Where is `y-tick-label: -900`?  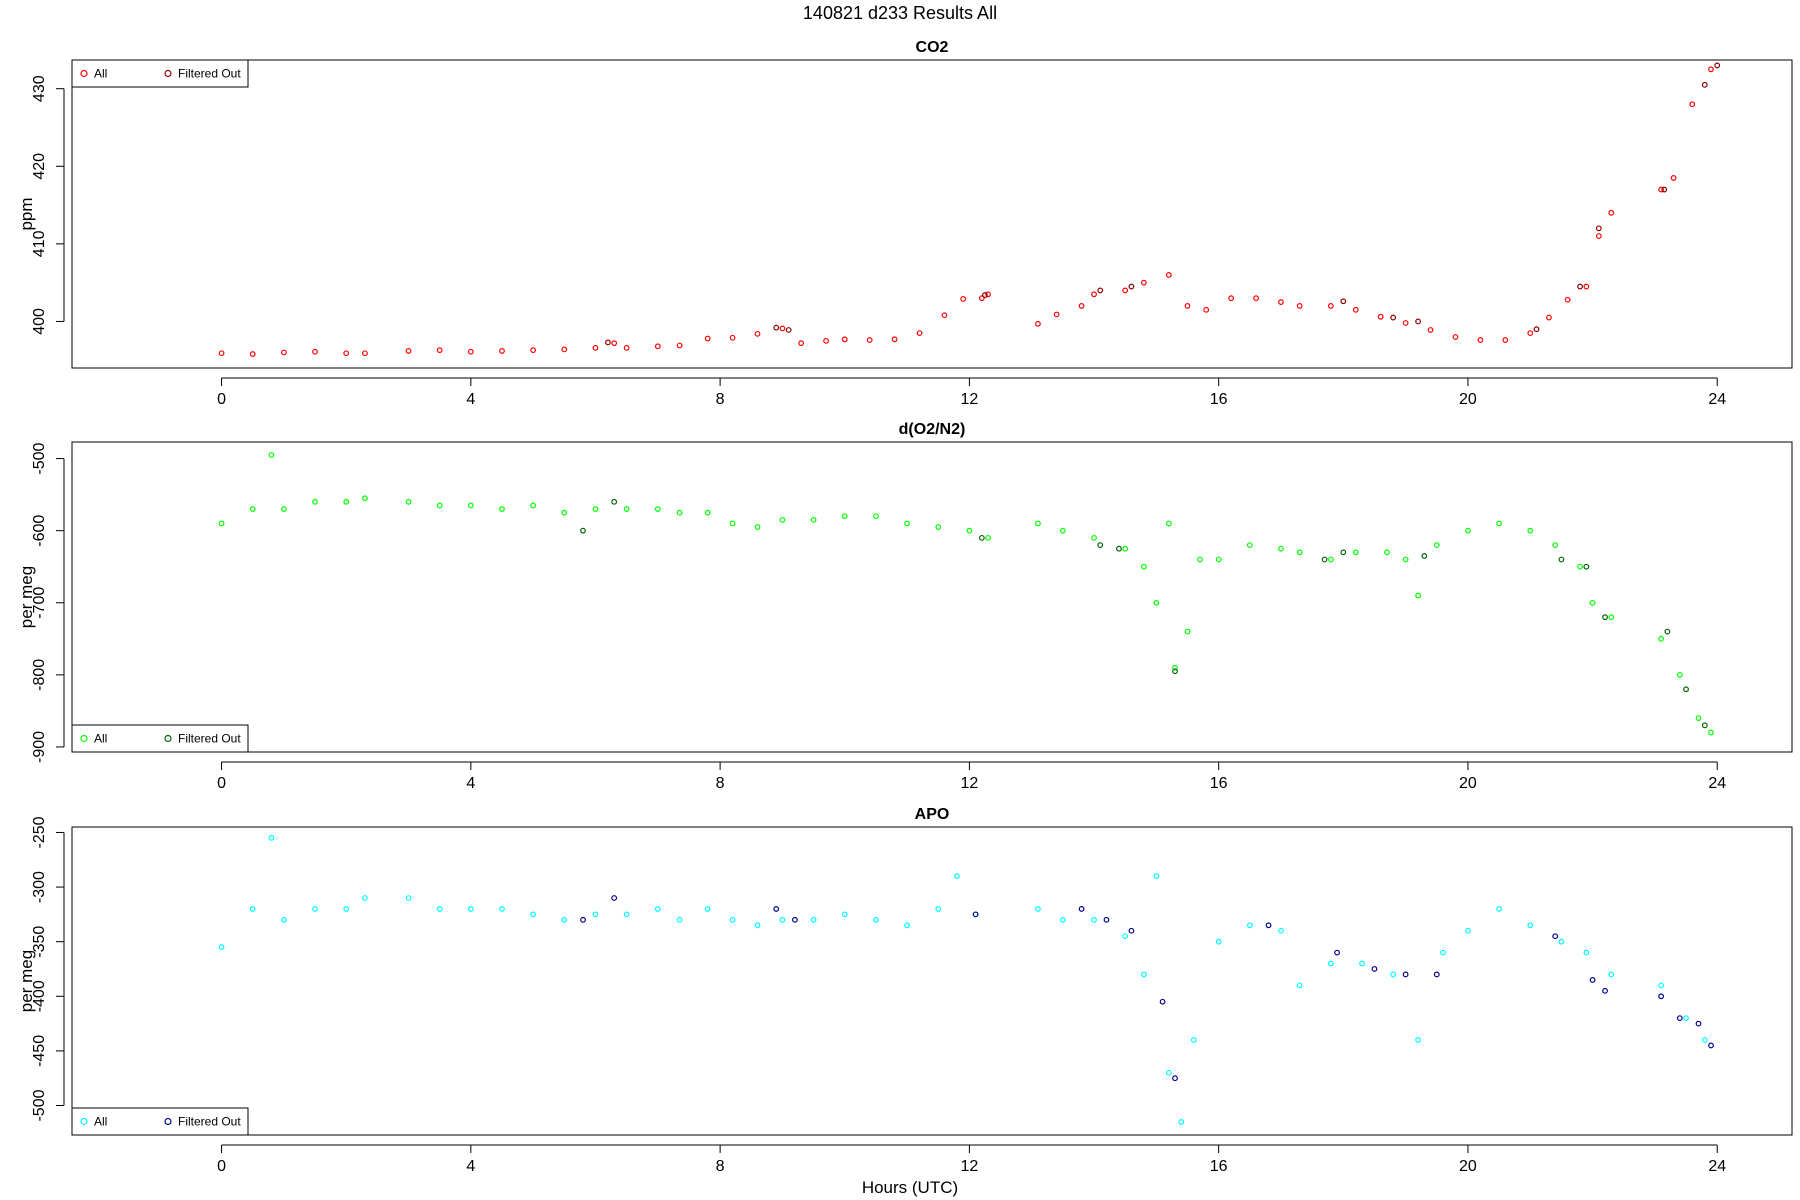 y-tick-label: -900 is located at coordinates (39, 747).